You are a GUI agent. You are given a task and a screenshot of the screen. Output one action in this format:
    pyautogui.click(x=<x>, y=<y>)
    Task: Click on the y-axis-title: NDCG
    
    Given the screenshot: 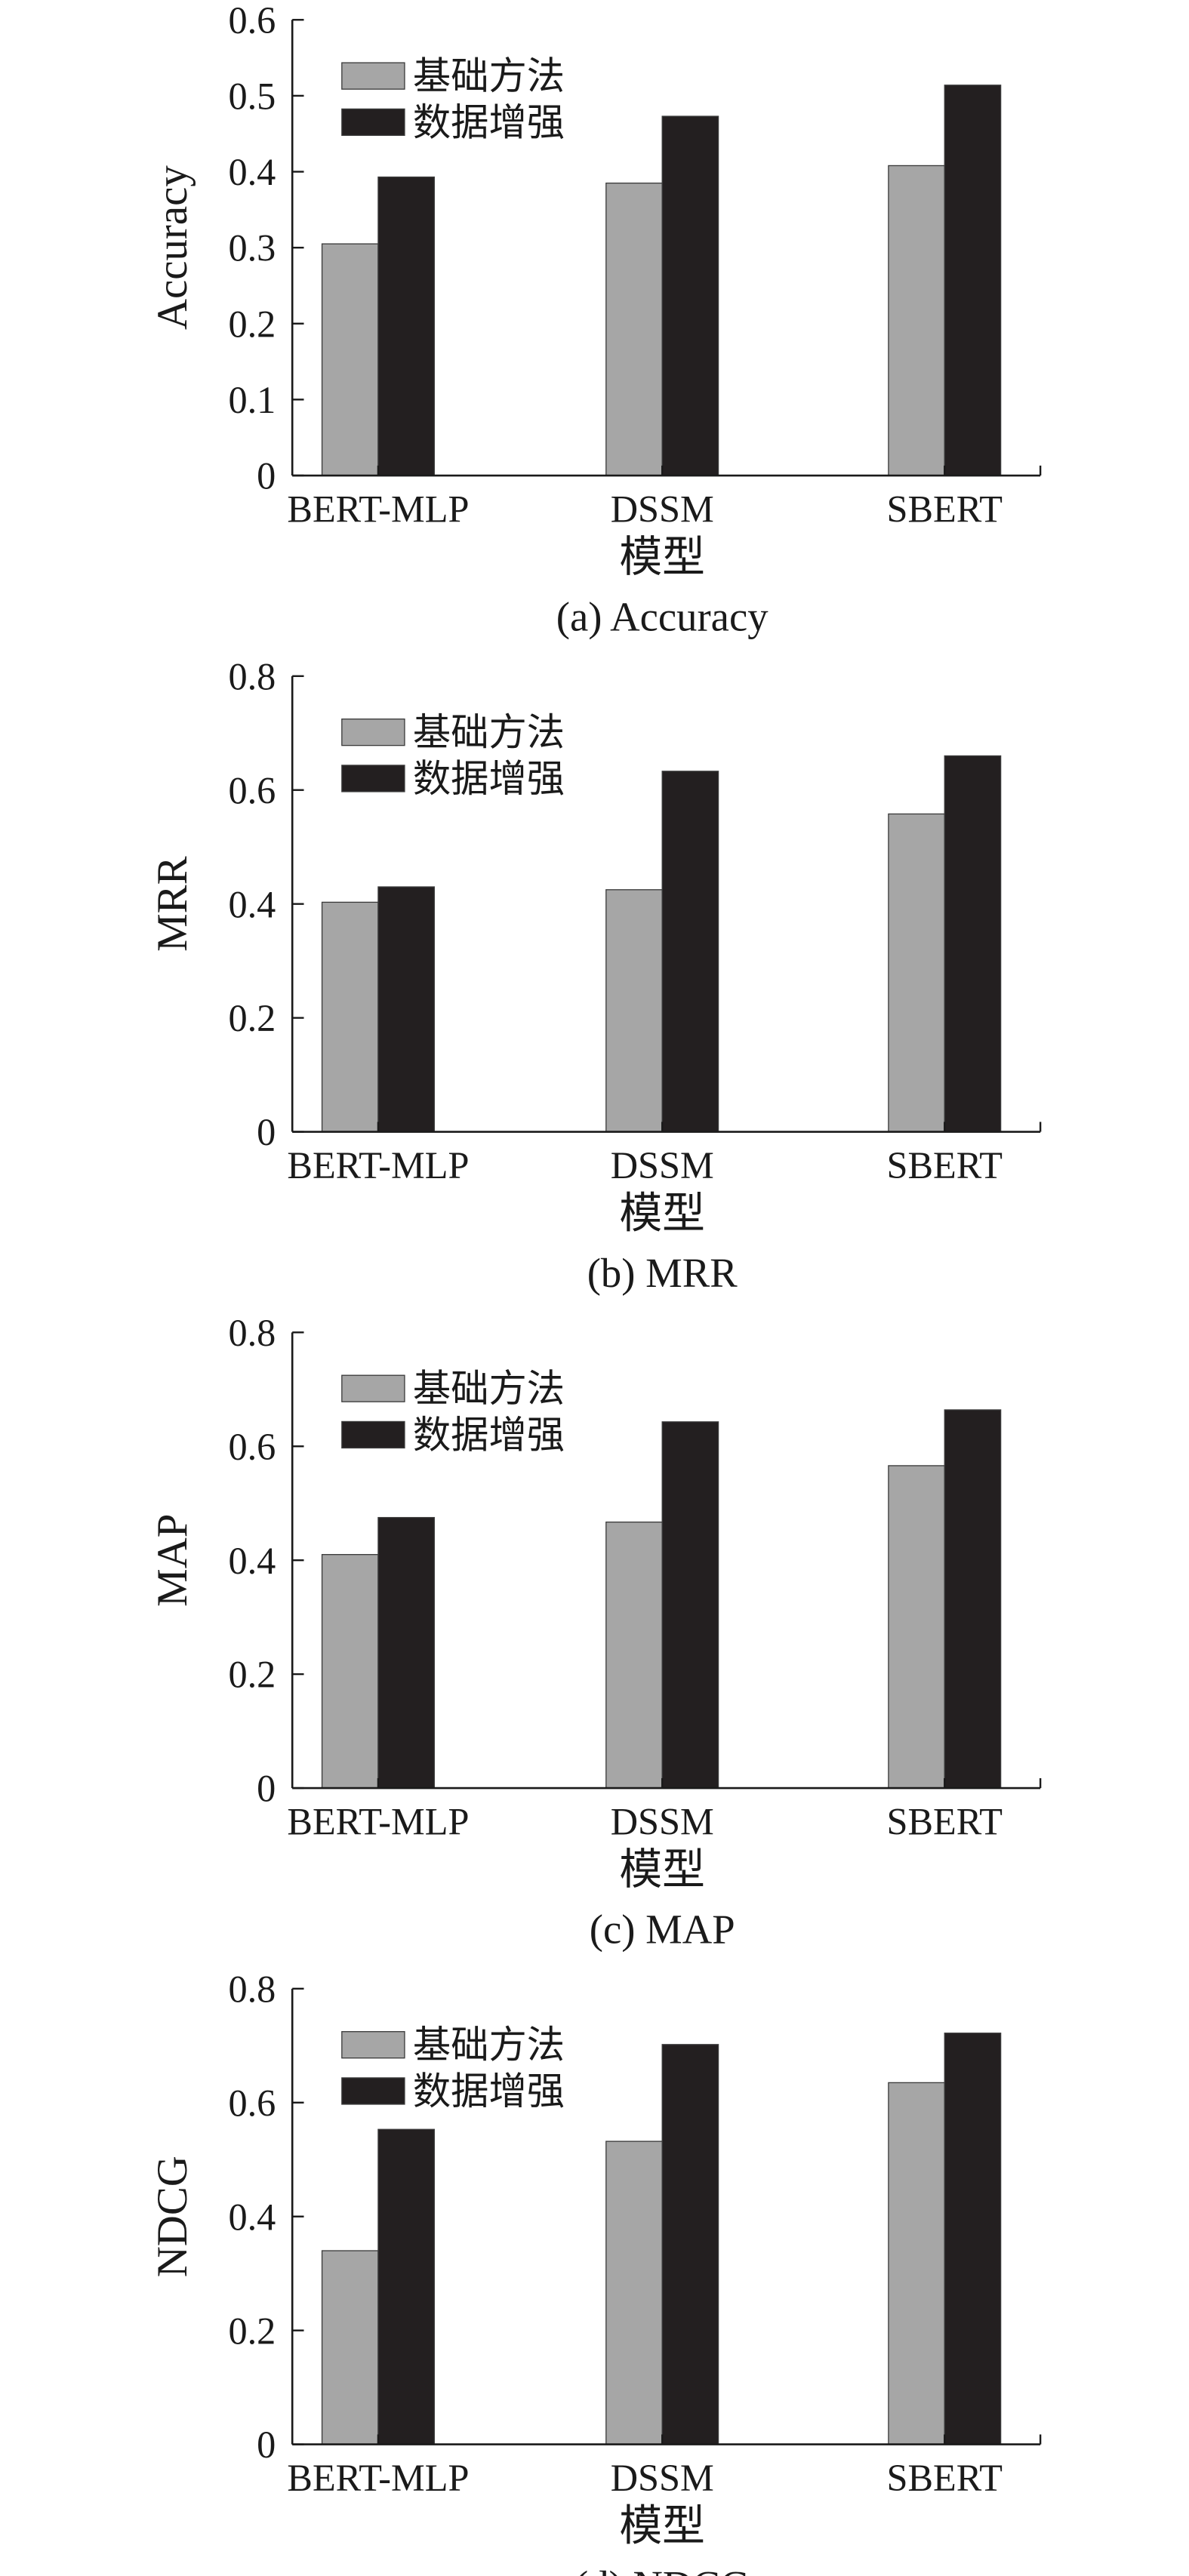 What is the action you would take?
    pyautogui.click(x=172, y=2216)
    